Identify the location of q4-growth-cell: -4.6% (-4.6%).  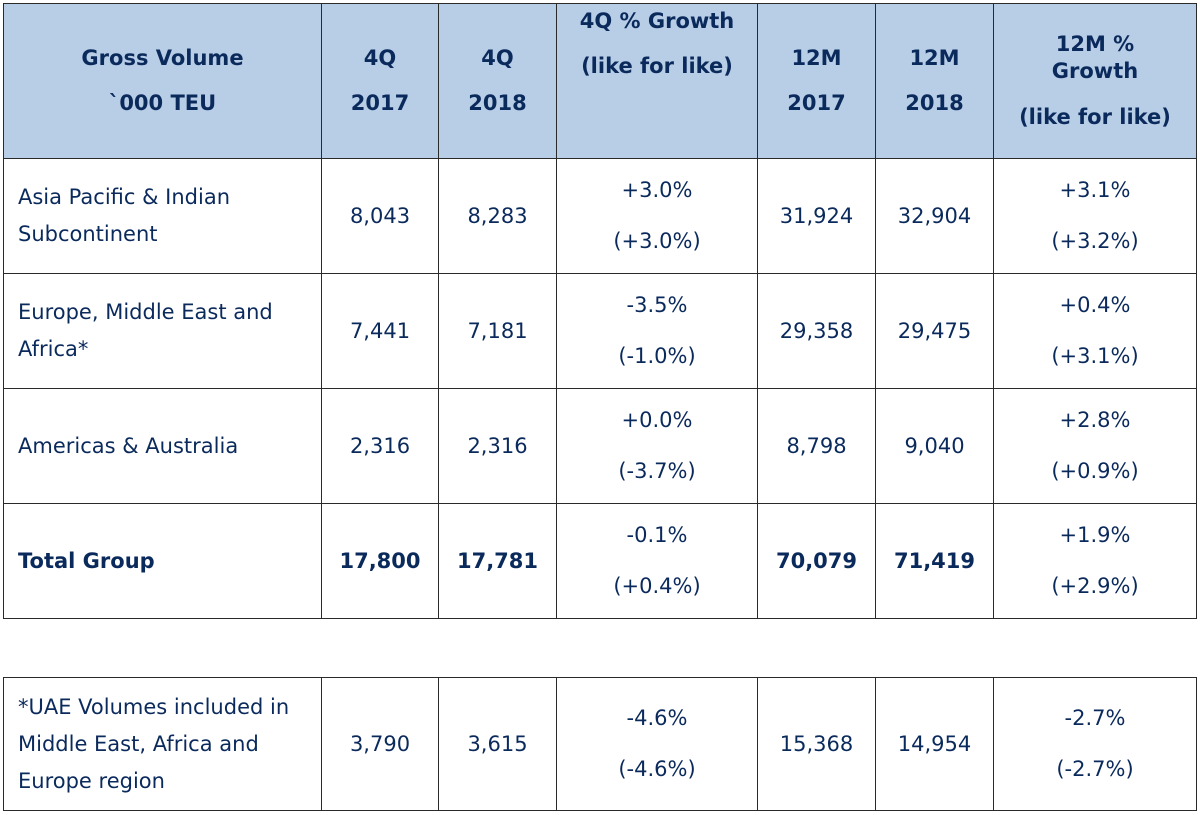
(657, 744).